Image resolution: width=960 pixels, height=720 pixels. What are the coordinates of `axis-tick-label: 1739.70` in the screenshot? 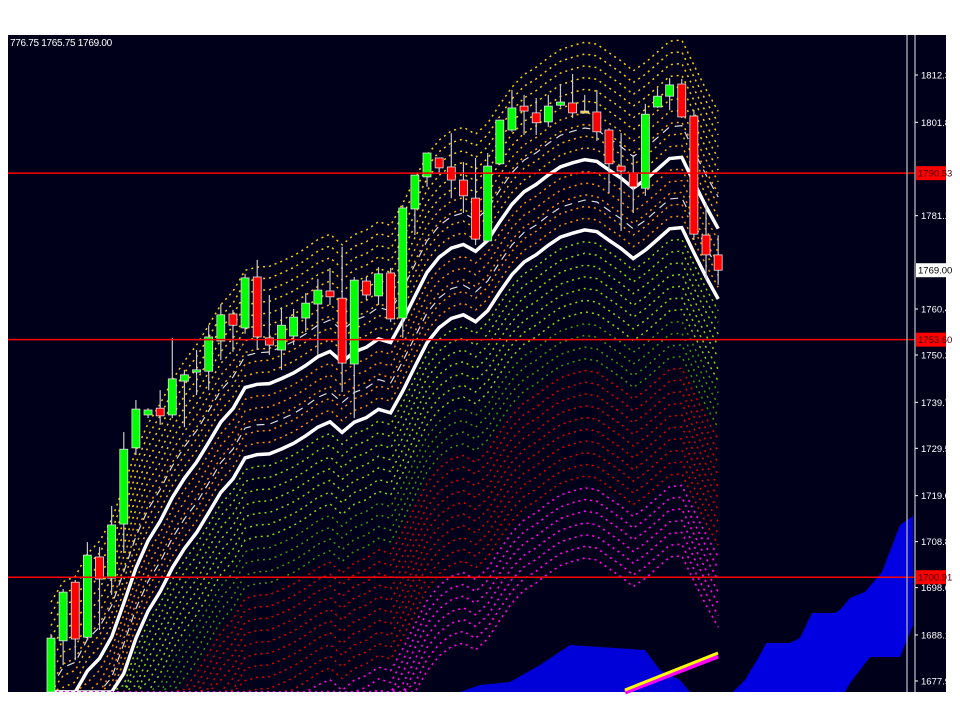 It's located at (938, 403).